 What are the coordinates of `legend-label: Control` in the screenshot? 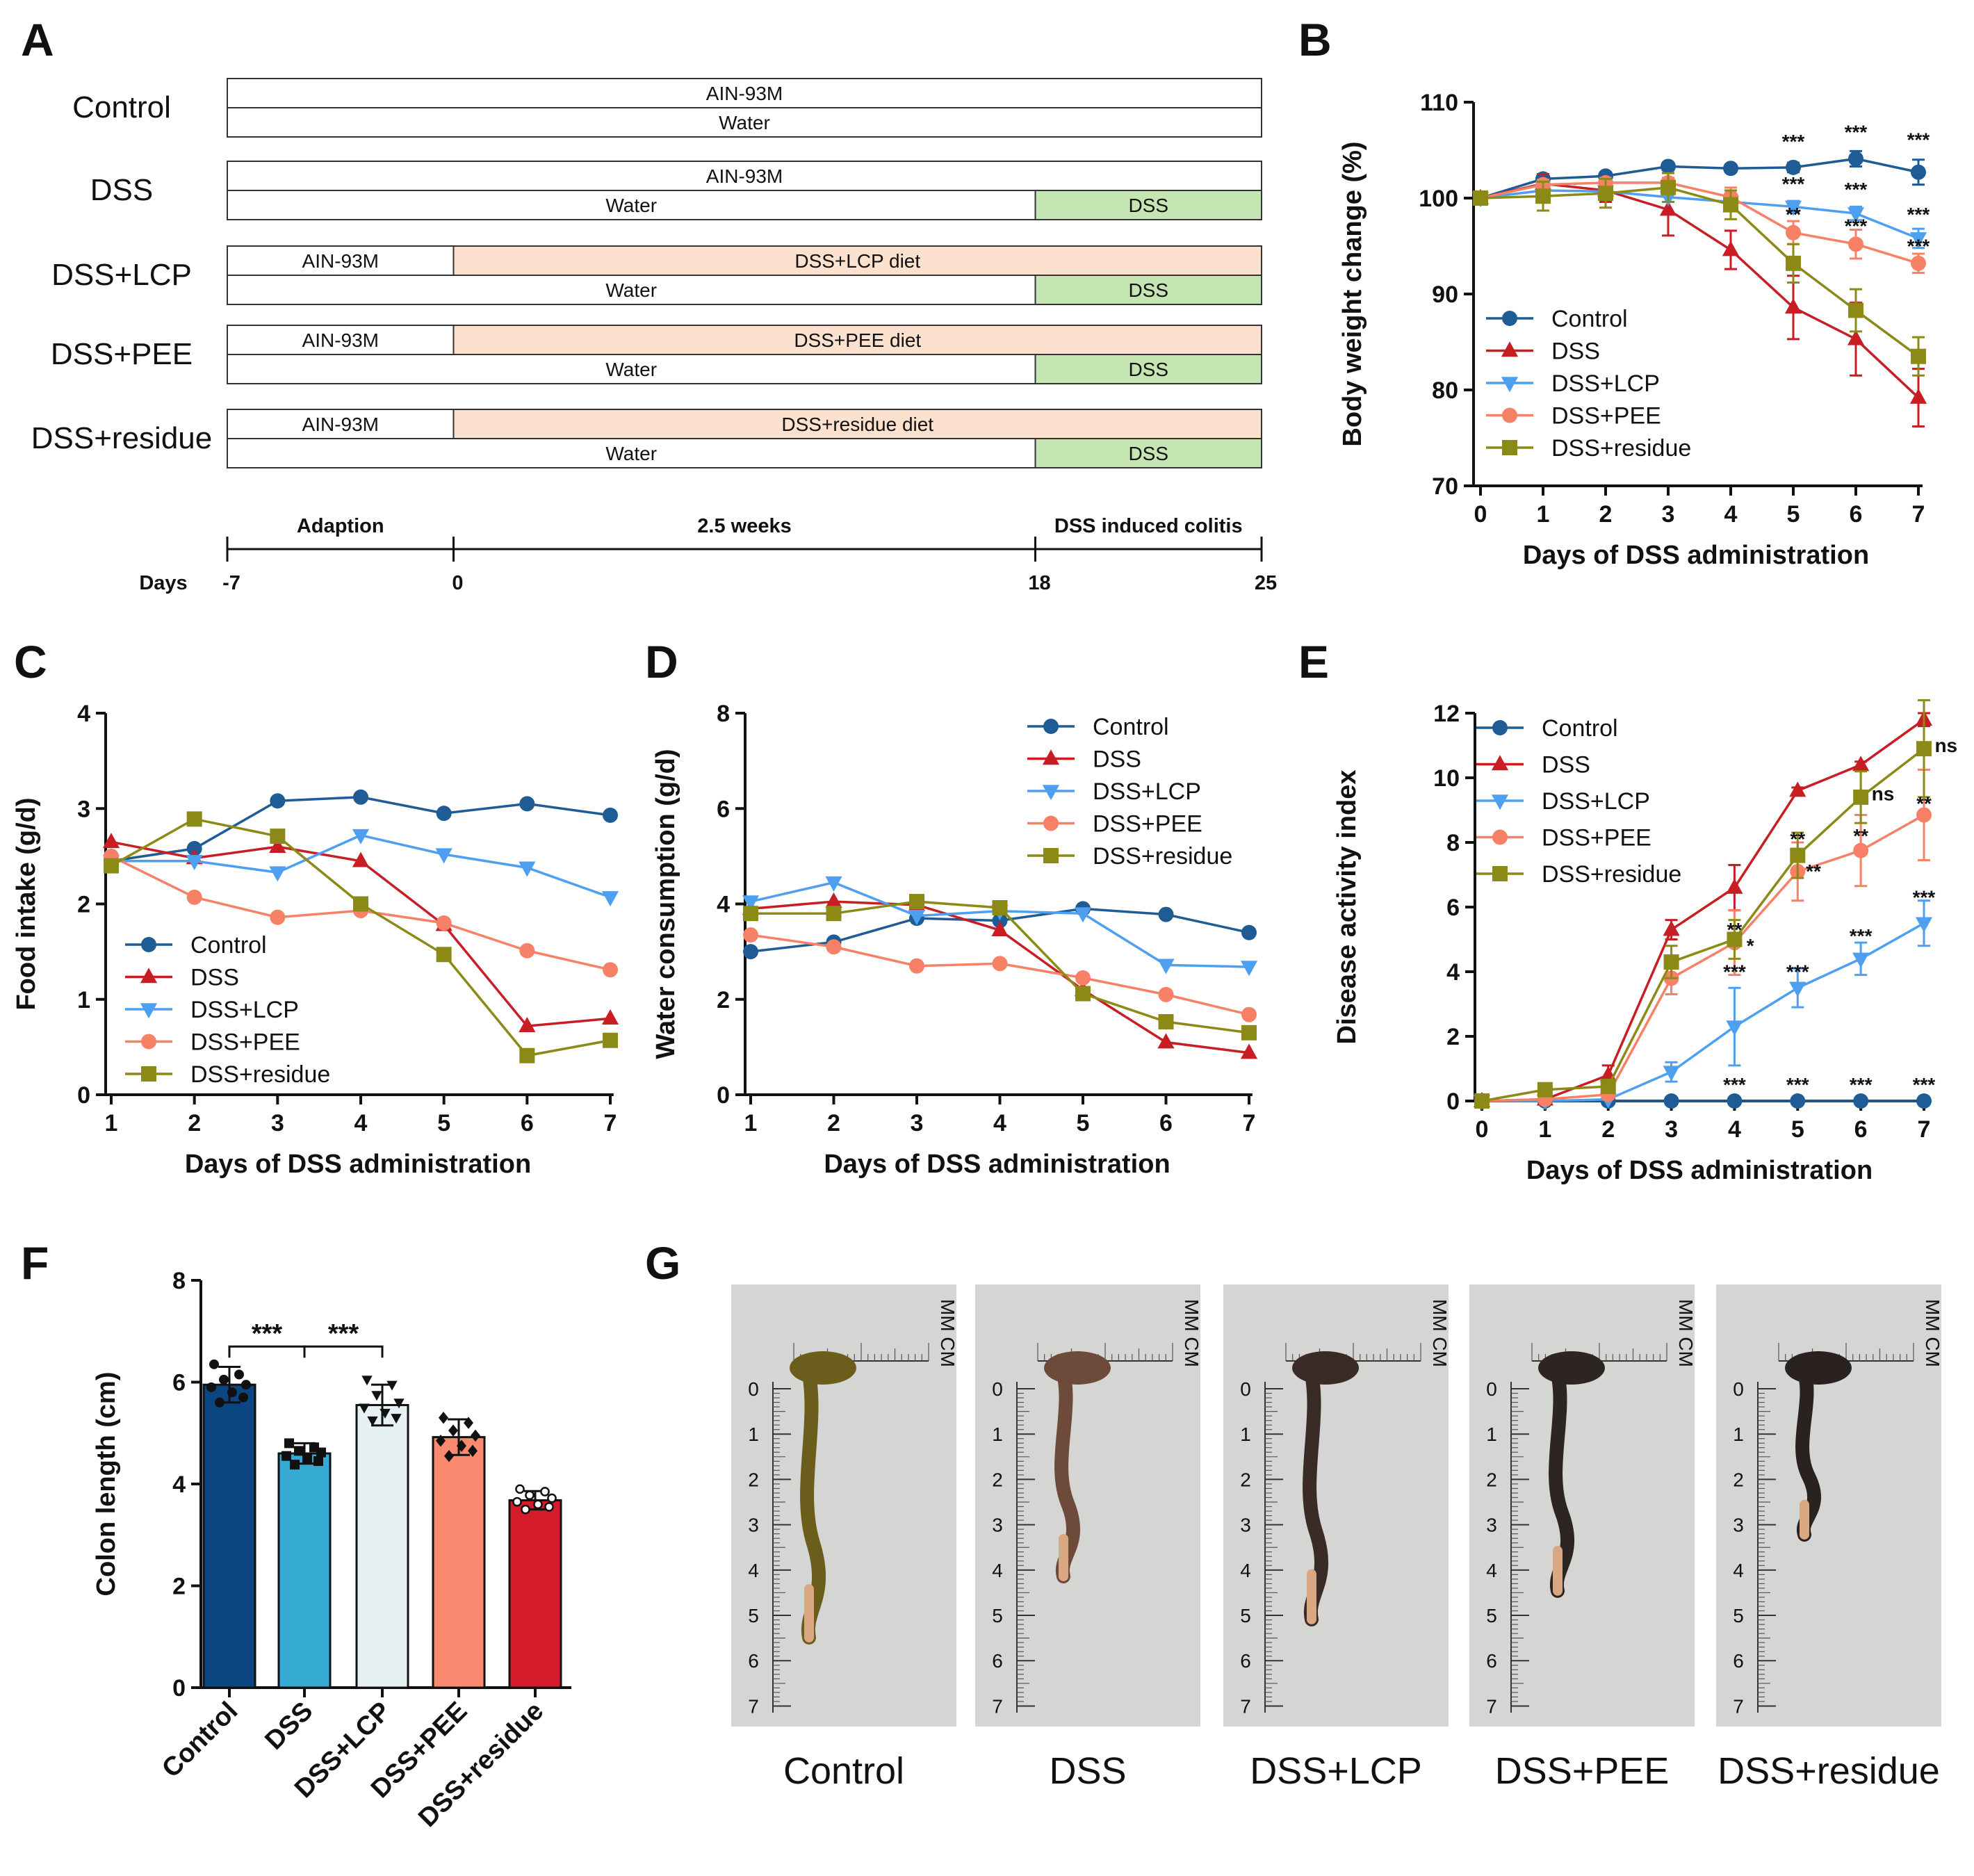 It's located at (1589, 319).